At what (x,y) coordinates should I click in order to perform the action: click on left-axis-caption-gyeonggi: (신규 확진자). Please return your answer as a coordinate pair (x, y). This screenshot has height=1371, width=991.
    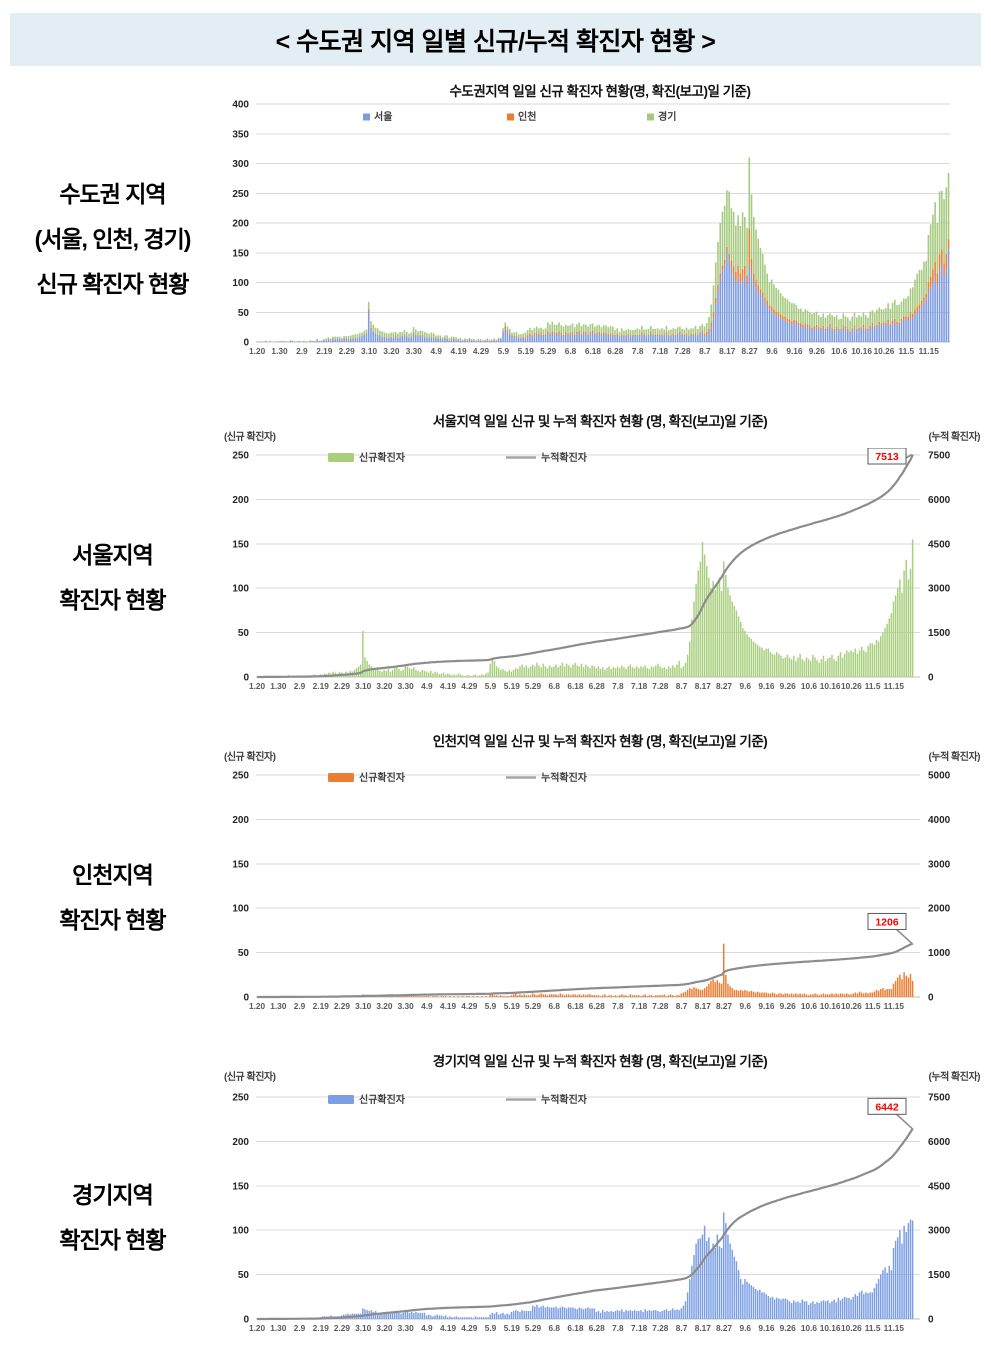
    Looking at the image, I should click on (250, 1077).